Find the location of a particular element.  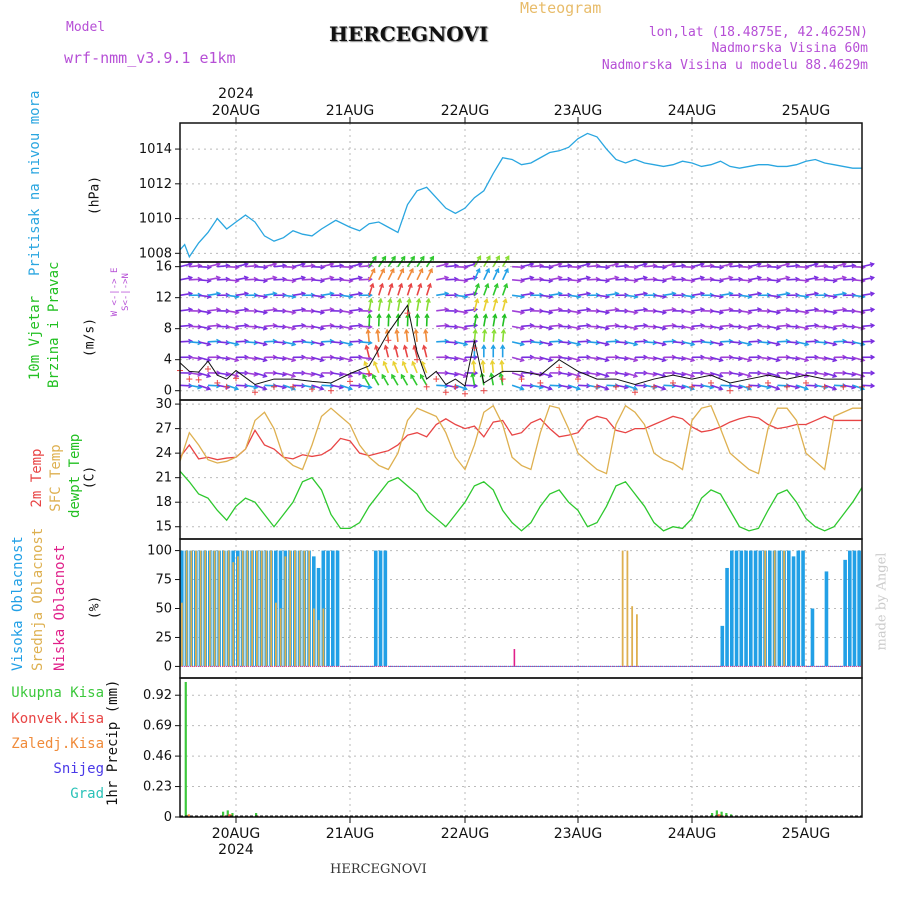

bottom-day-label: 25AUG is located at coordinates (806, 834).